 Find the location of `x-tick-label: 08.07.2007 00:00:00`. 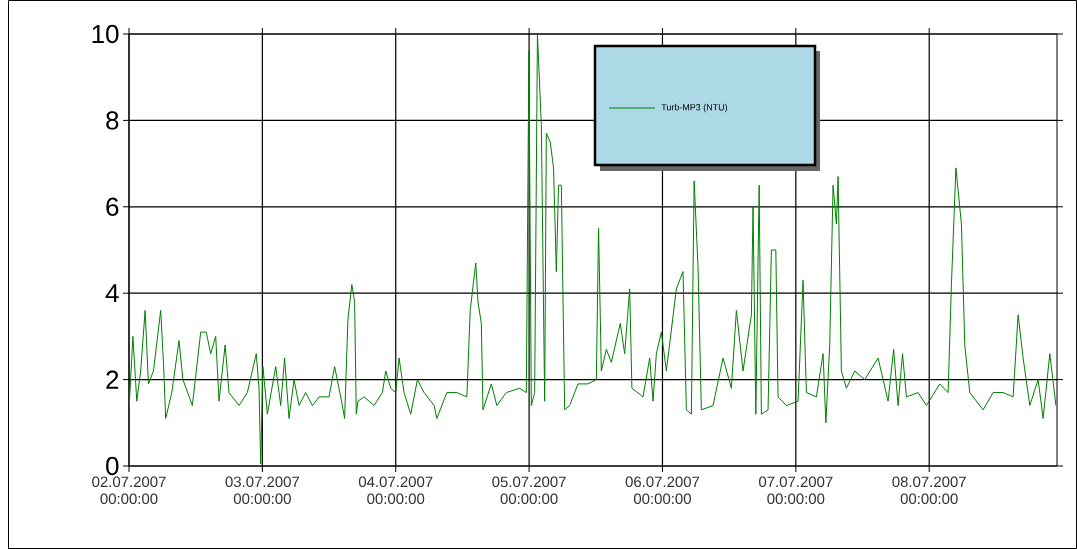

x-tick-label: 08.07.2007 00:00:00 is located at coordinates (929, 490).